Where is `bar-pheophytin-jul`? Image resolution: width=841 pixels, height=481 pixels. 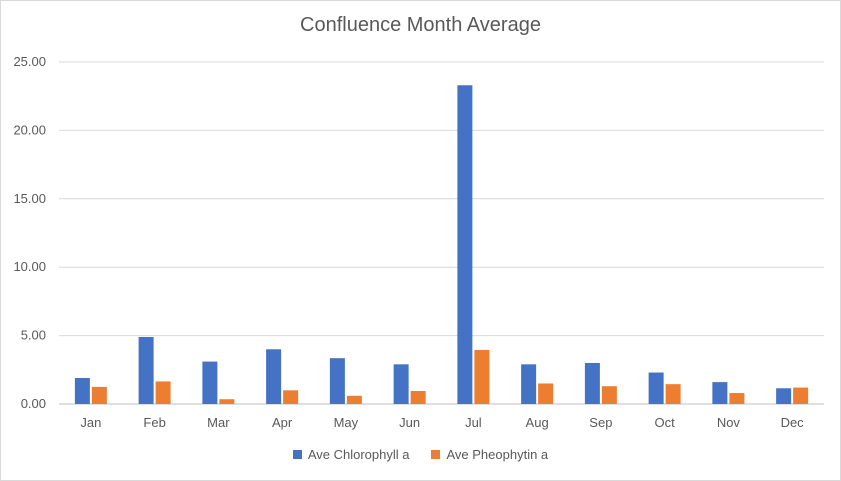
bar-pheophytin-jul is located at coordinates (482, 376).